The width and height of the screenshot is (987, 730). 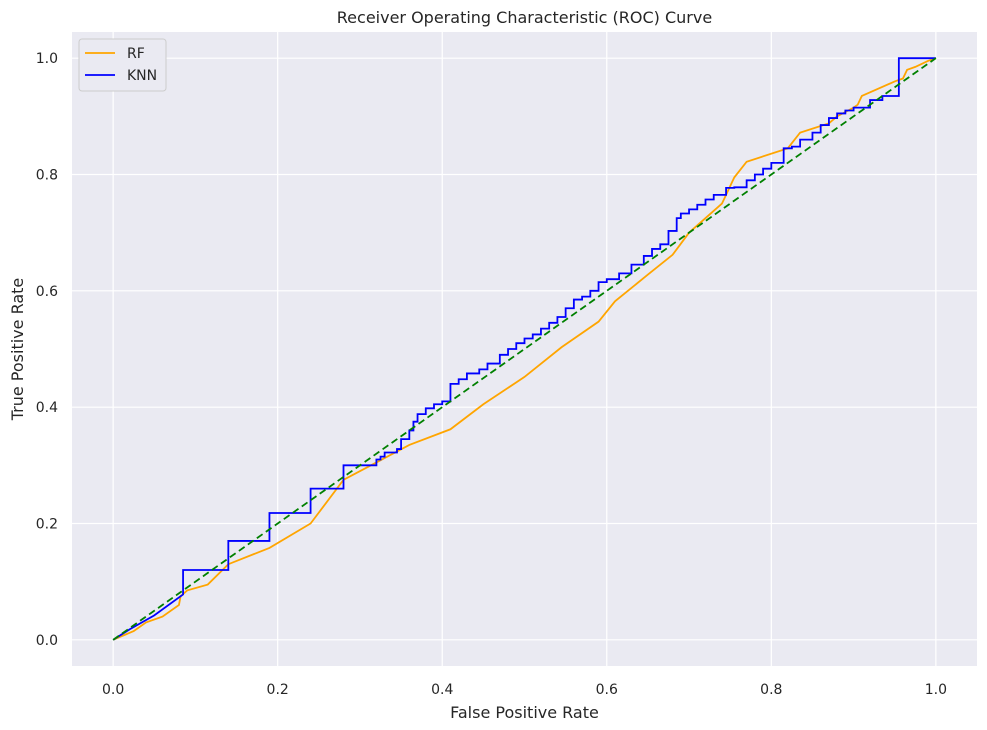 I want to click on y-tick-label: 0.8, so click(x=47, y=176).